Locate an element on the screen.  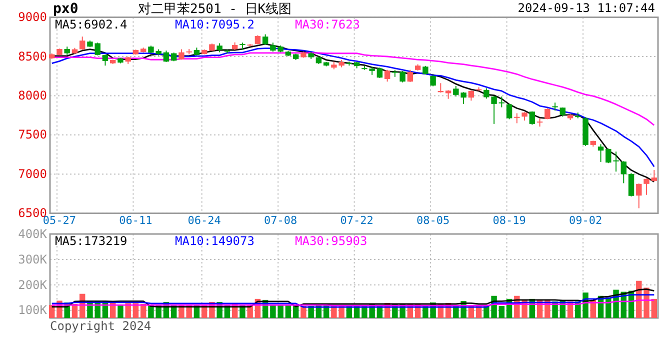
x-tick-label: 08-05 is located at coordinates (433, 221).